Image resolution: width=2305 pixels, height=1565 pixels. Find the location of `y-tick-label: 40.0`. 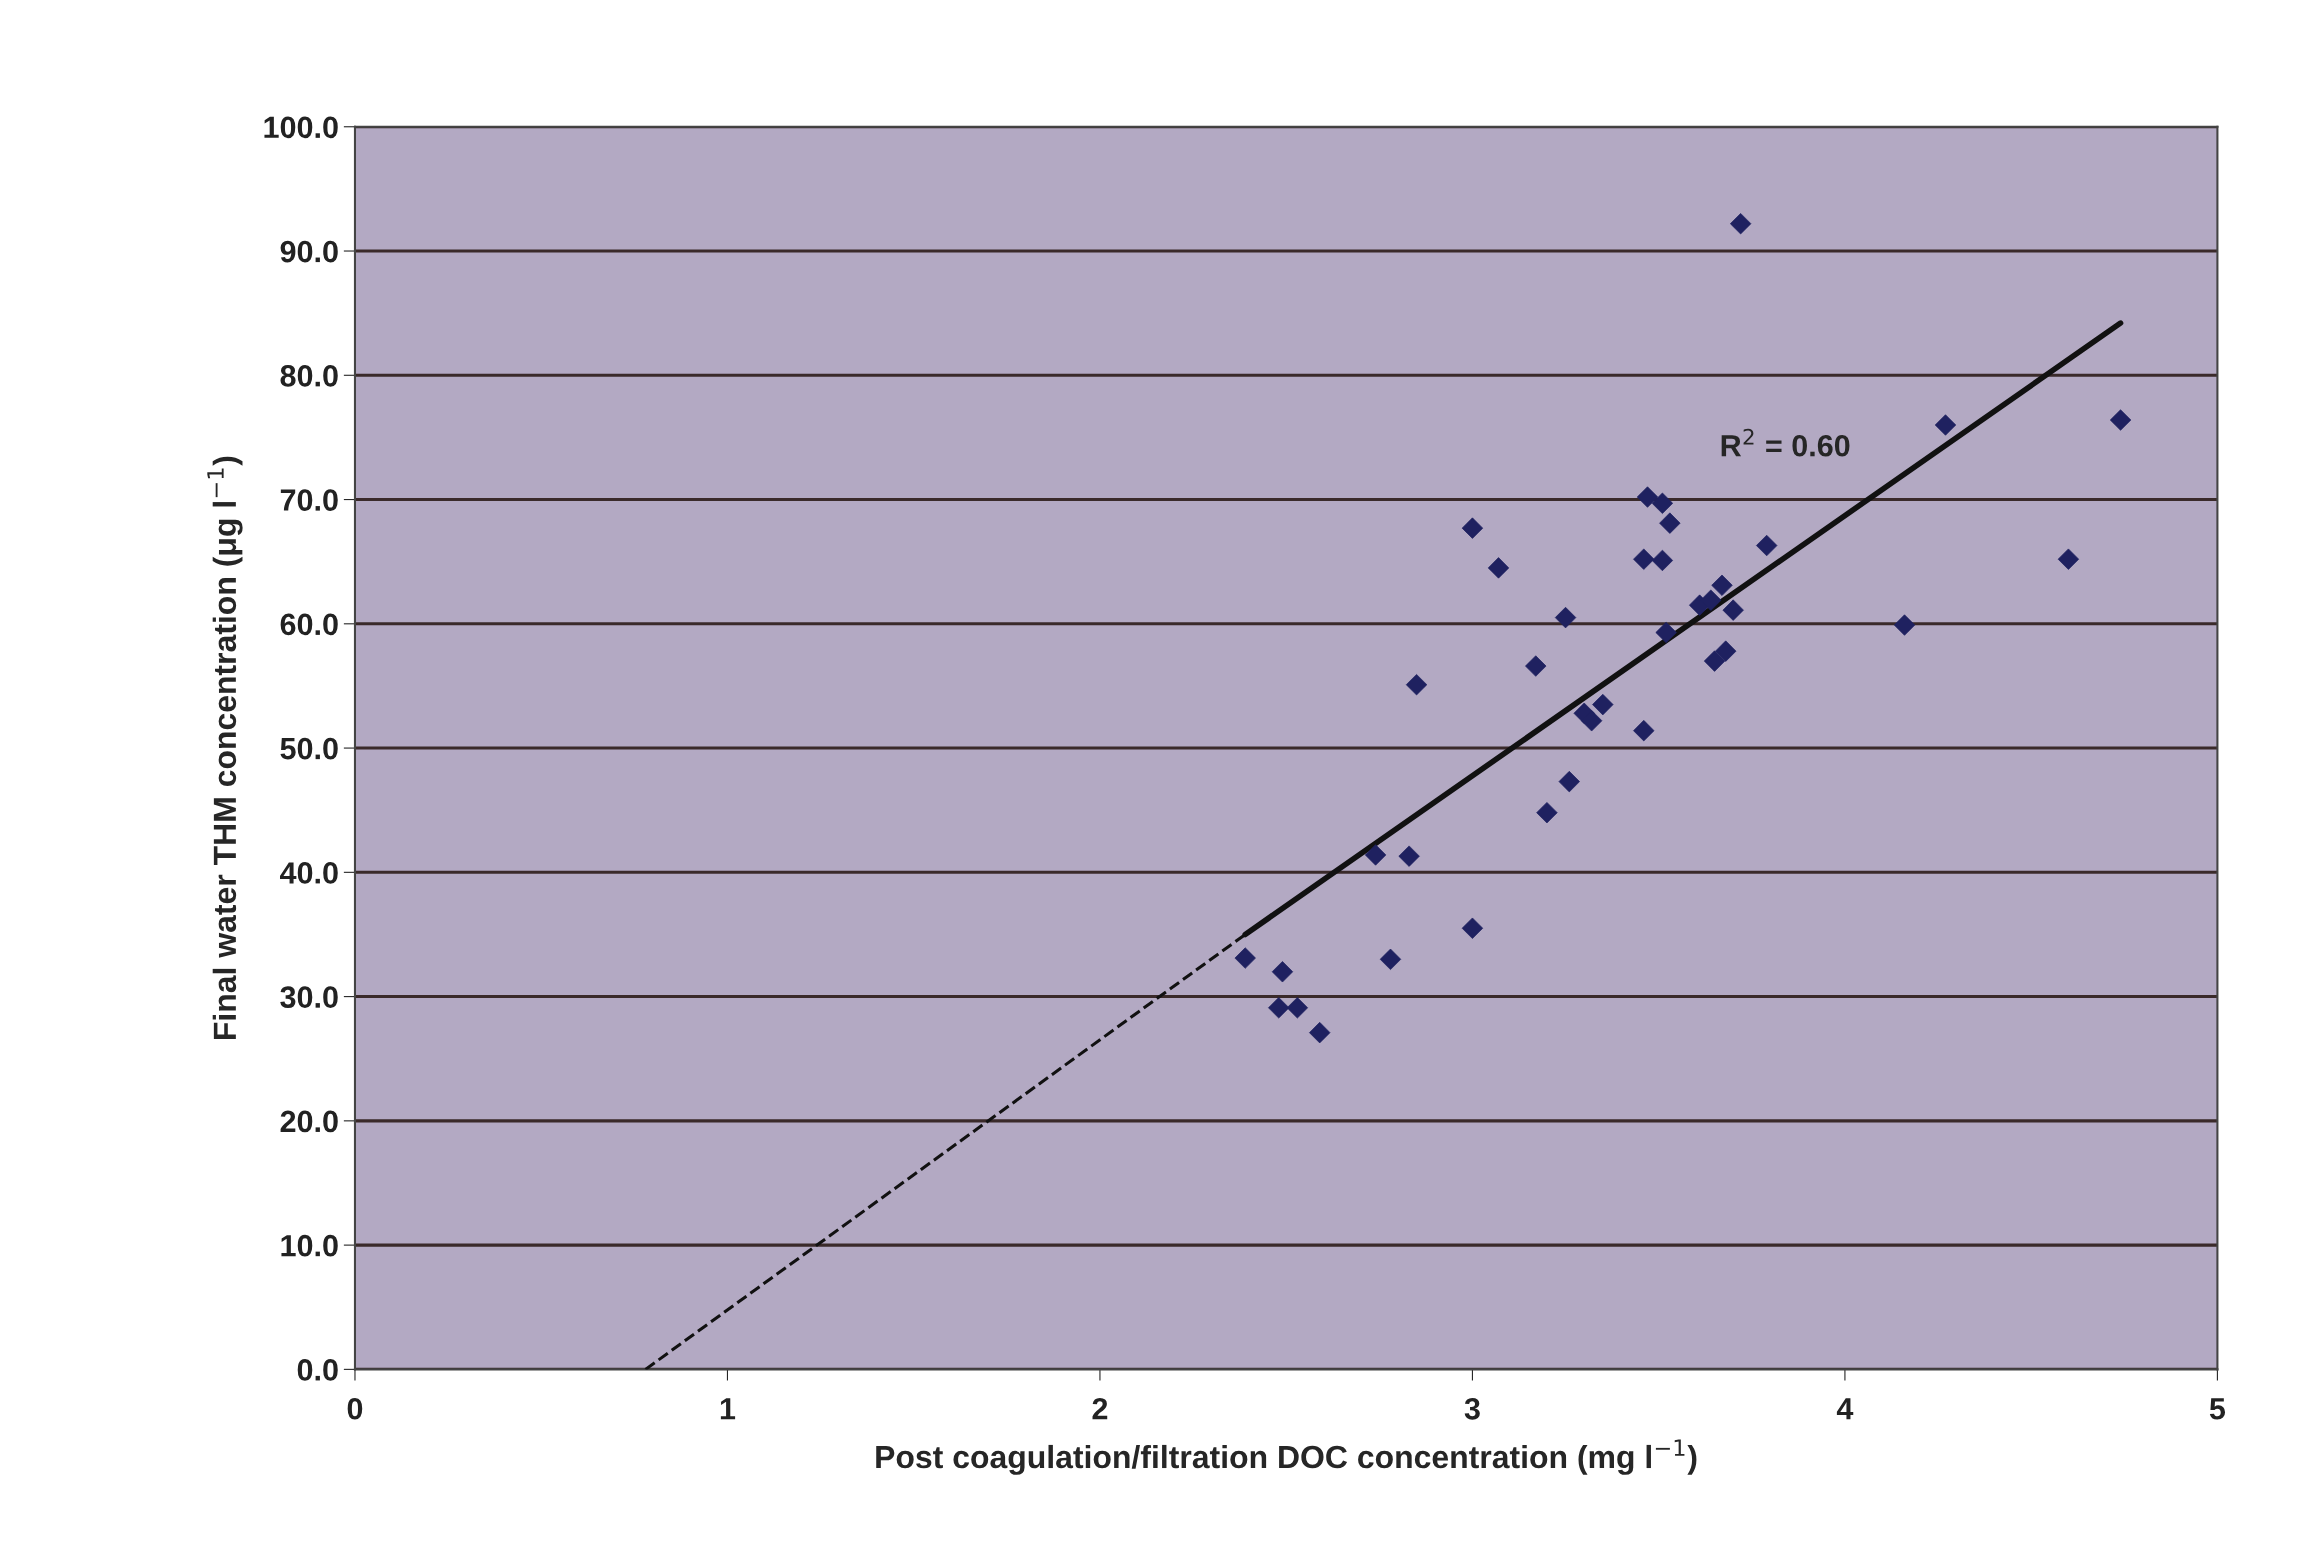

y-tick-label: 40.0 is located at coordinates (309, 873).